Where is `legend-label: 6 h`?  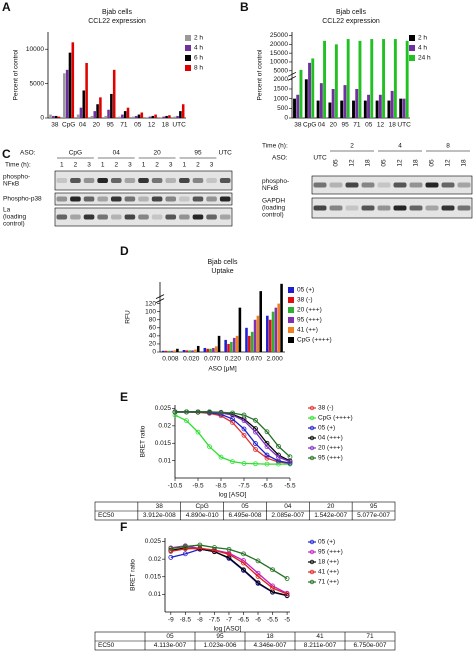 legend-label: 6 h is located at coordinates (198, 58).